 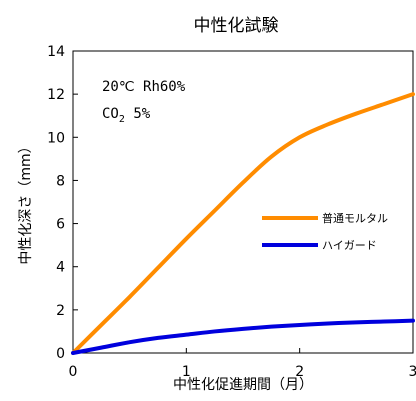 I want to click on y-axis: 0 2 4 6 8 10 12 14, so click(x=62, y=203).